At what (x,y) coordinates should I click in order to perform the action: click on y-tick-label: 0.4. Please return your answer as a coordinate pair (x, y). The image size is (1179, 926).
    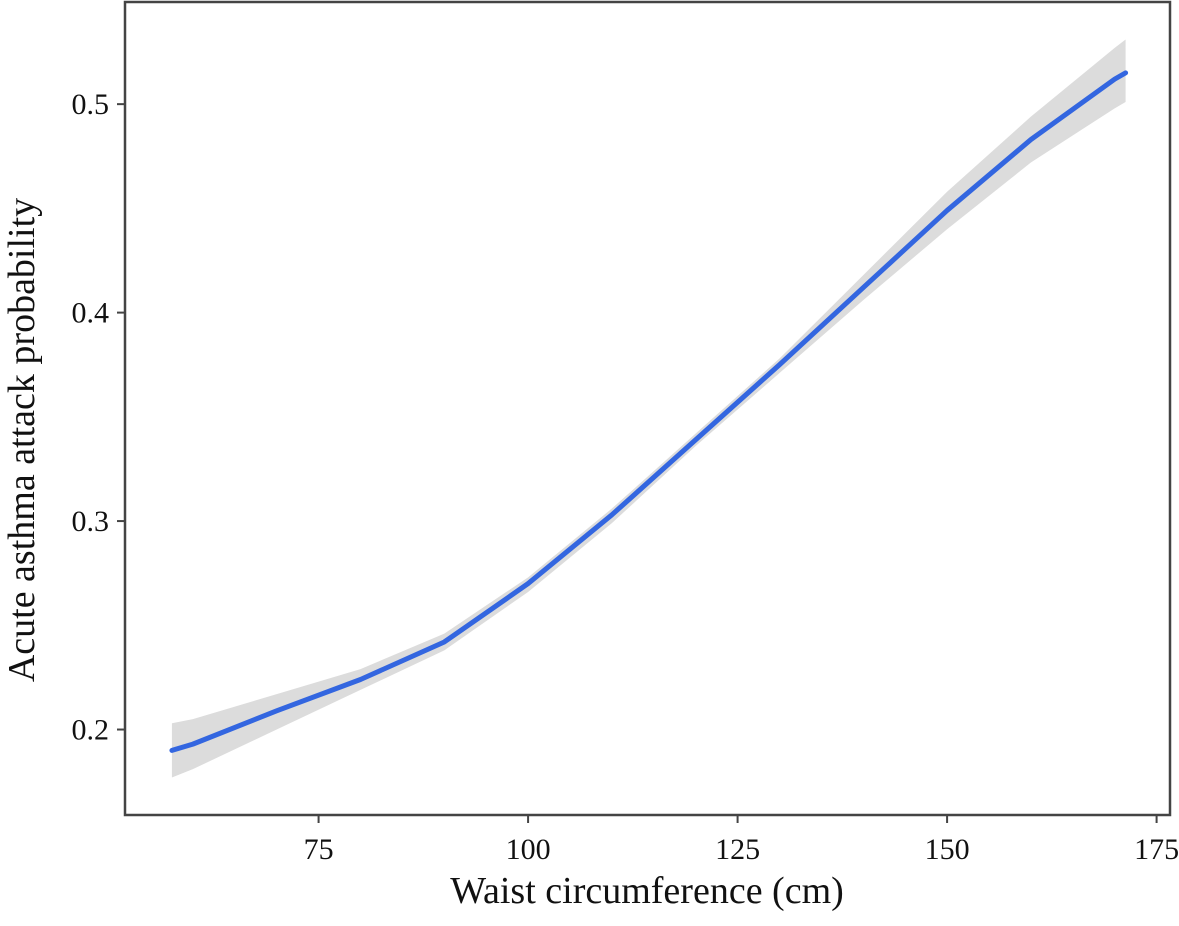
    Looking at the image, I should click on (91, 313).